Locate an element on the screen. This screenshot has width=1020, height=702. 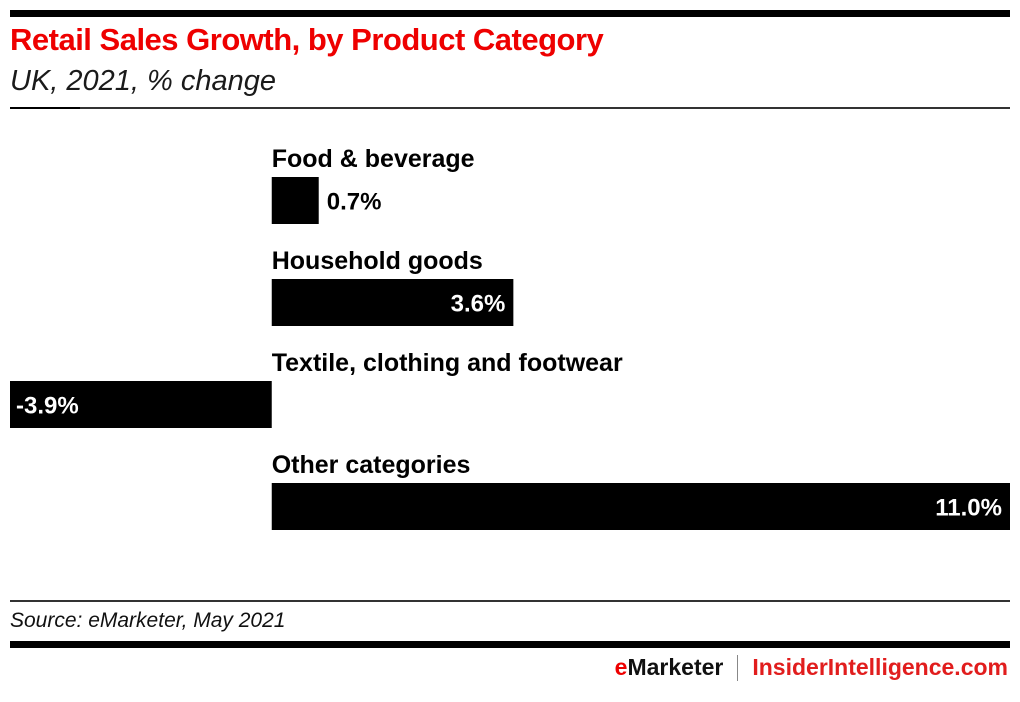
brand-divider is located at coordinates (738, 667).